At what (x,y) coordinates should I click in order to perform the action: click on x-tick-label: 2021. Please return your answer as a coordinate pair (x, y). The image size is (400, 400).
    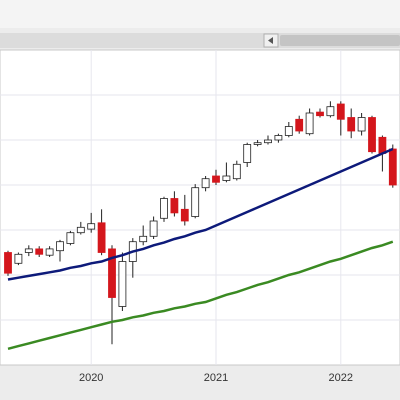
    Looking at the image, I should click on (216, 378).